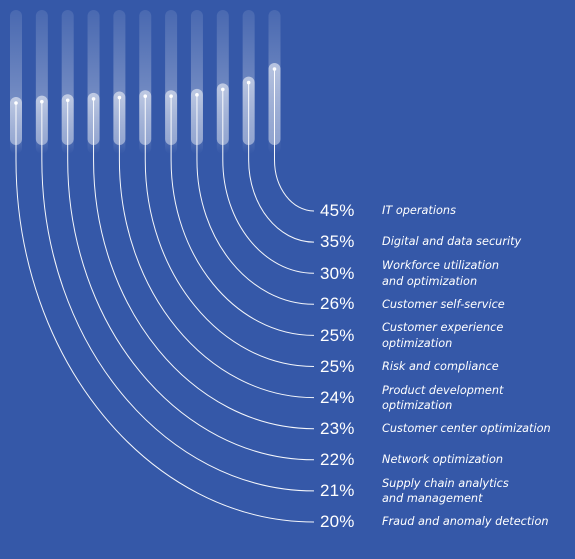 The image size is (575, 559). I want to click on value-label: 21%, so click(337, 491).